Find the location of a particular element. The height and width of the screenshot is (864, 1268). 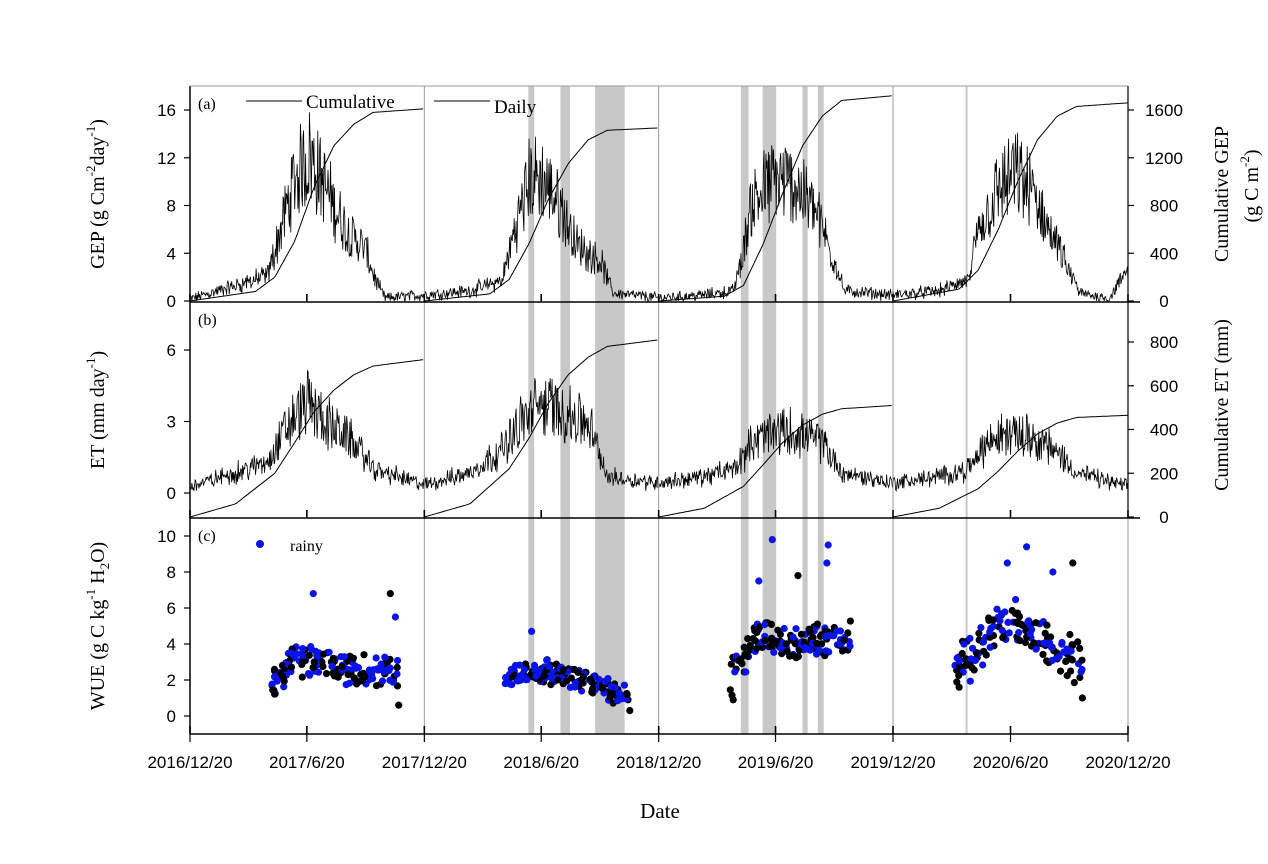

y-axis-title-gep-text-part: -1 is located at coordinates (90, 131).